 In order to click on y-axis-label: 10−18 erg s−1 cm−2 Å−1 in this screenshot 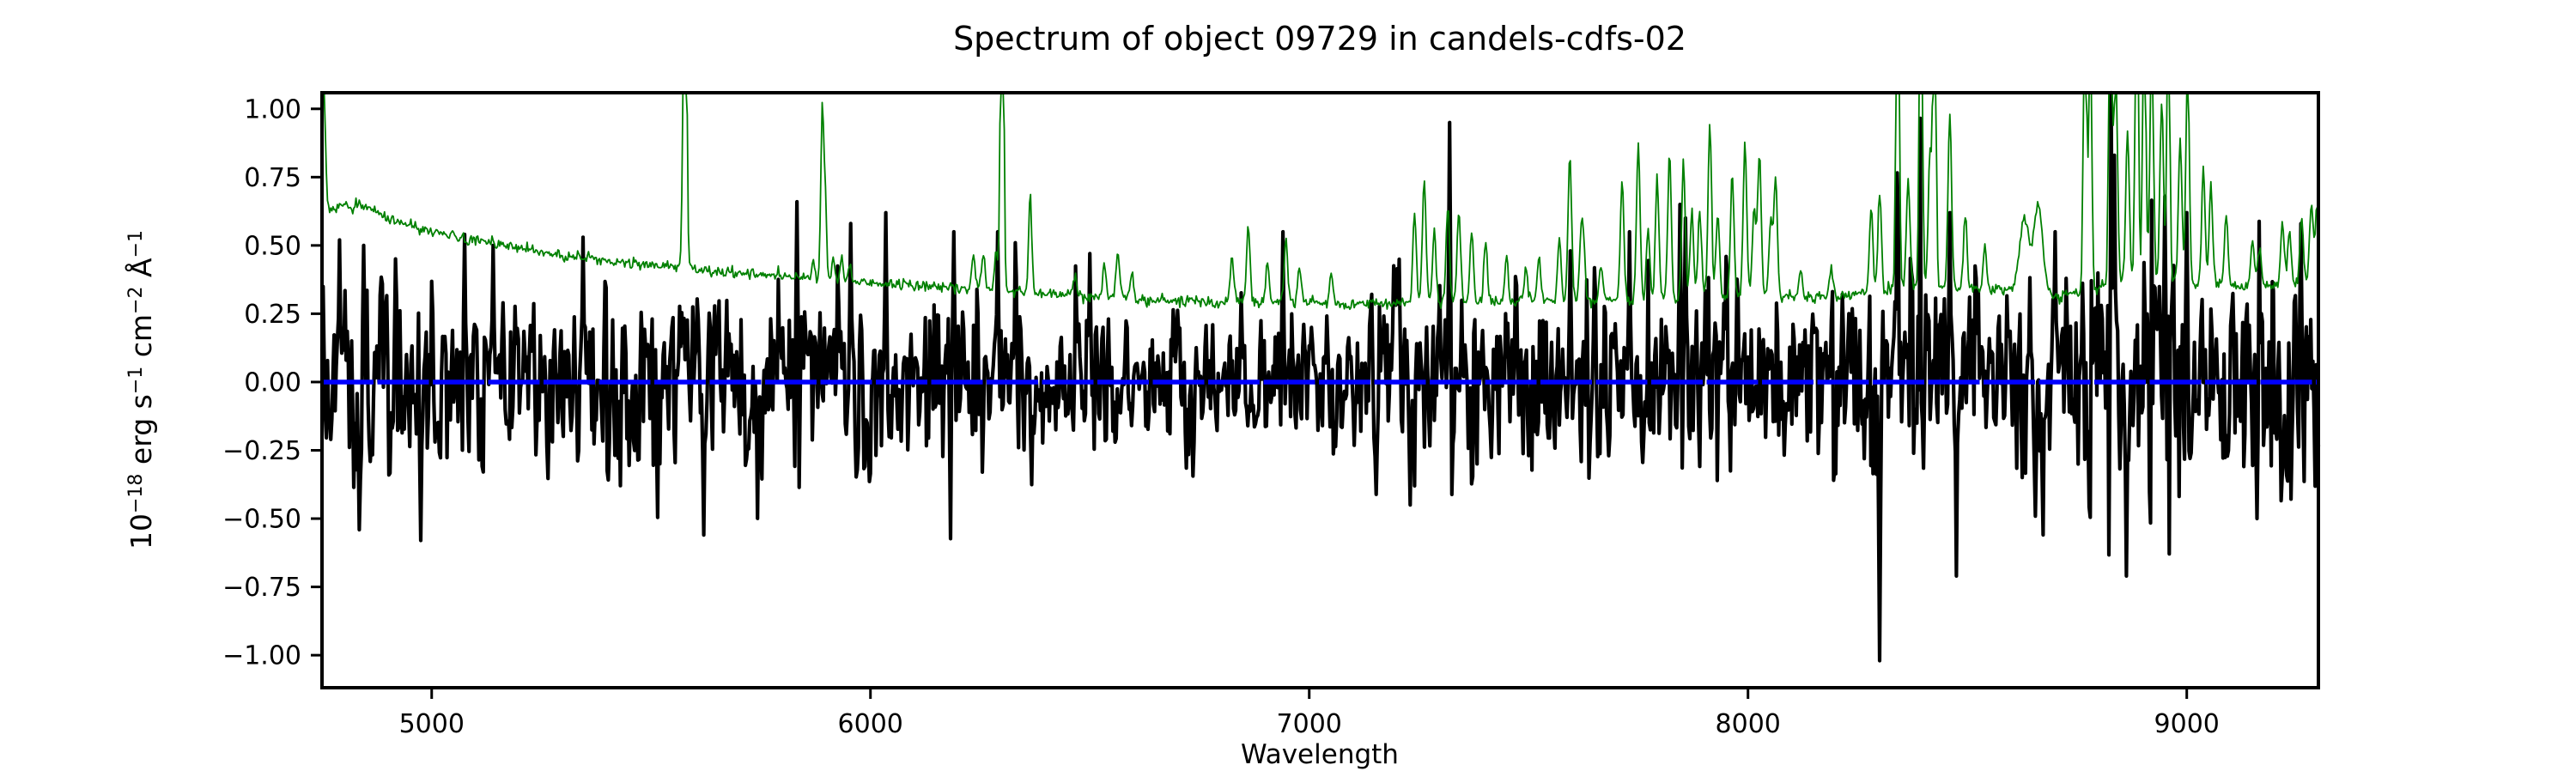, I will do `click(141, 389)`.